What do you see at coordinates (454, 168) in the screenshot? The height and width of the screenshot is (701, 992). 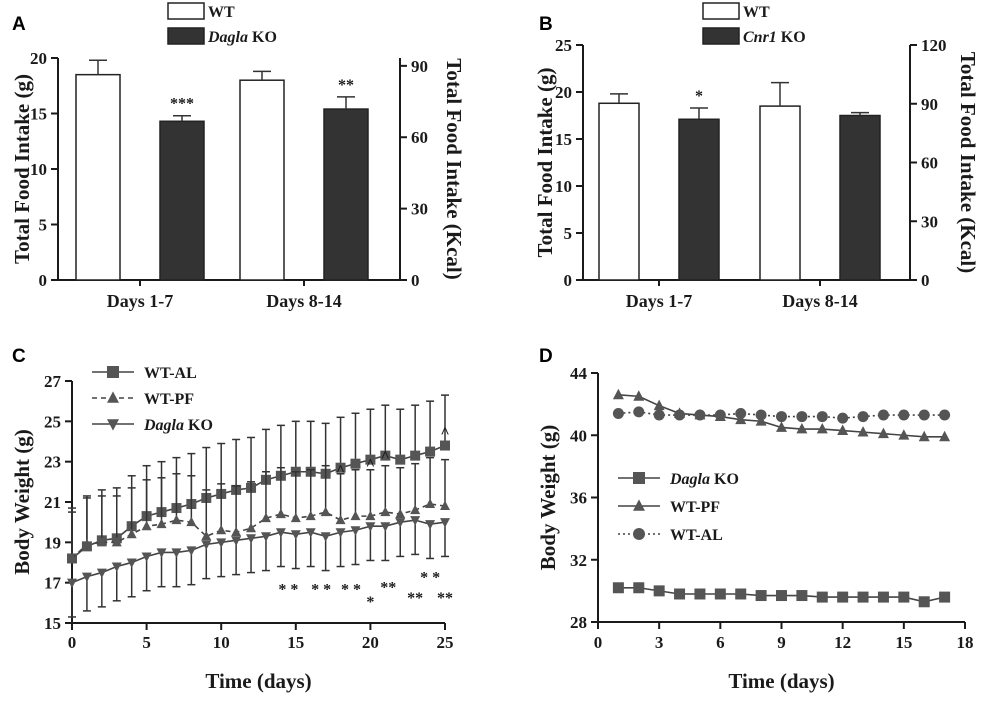 I see `y2-axis-title: Total Food Intake (Kcal)` at bounding box center [454, 168].